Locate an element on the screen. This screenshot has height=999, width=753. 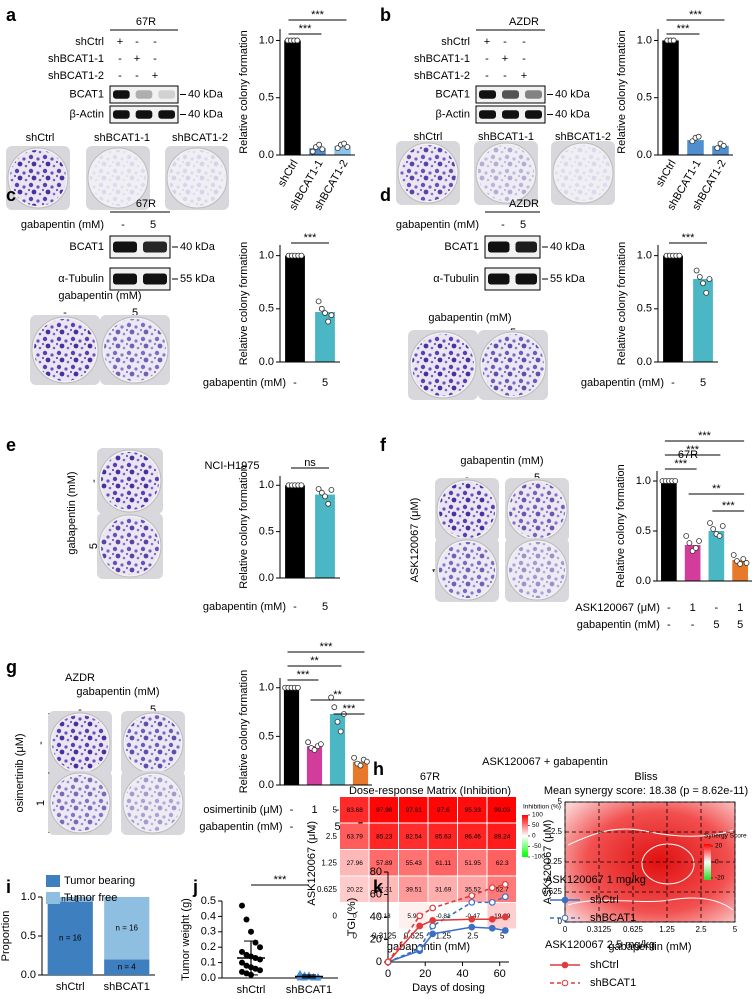
y-tick-label: 2.5 is located at coordinates (332, 836).